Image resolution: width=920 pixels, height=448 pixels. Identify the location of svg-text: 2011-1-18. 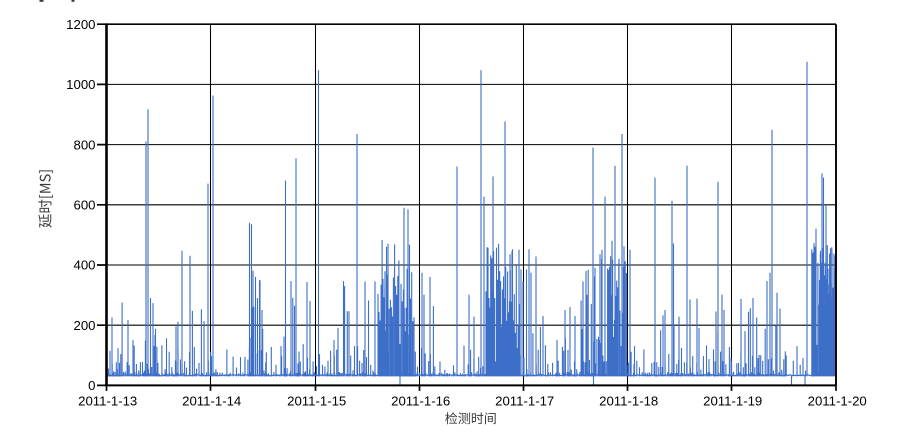
(628, 400).